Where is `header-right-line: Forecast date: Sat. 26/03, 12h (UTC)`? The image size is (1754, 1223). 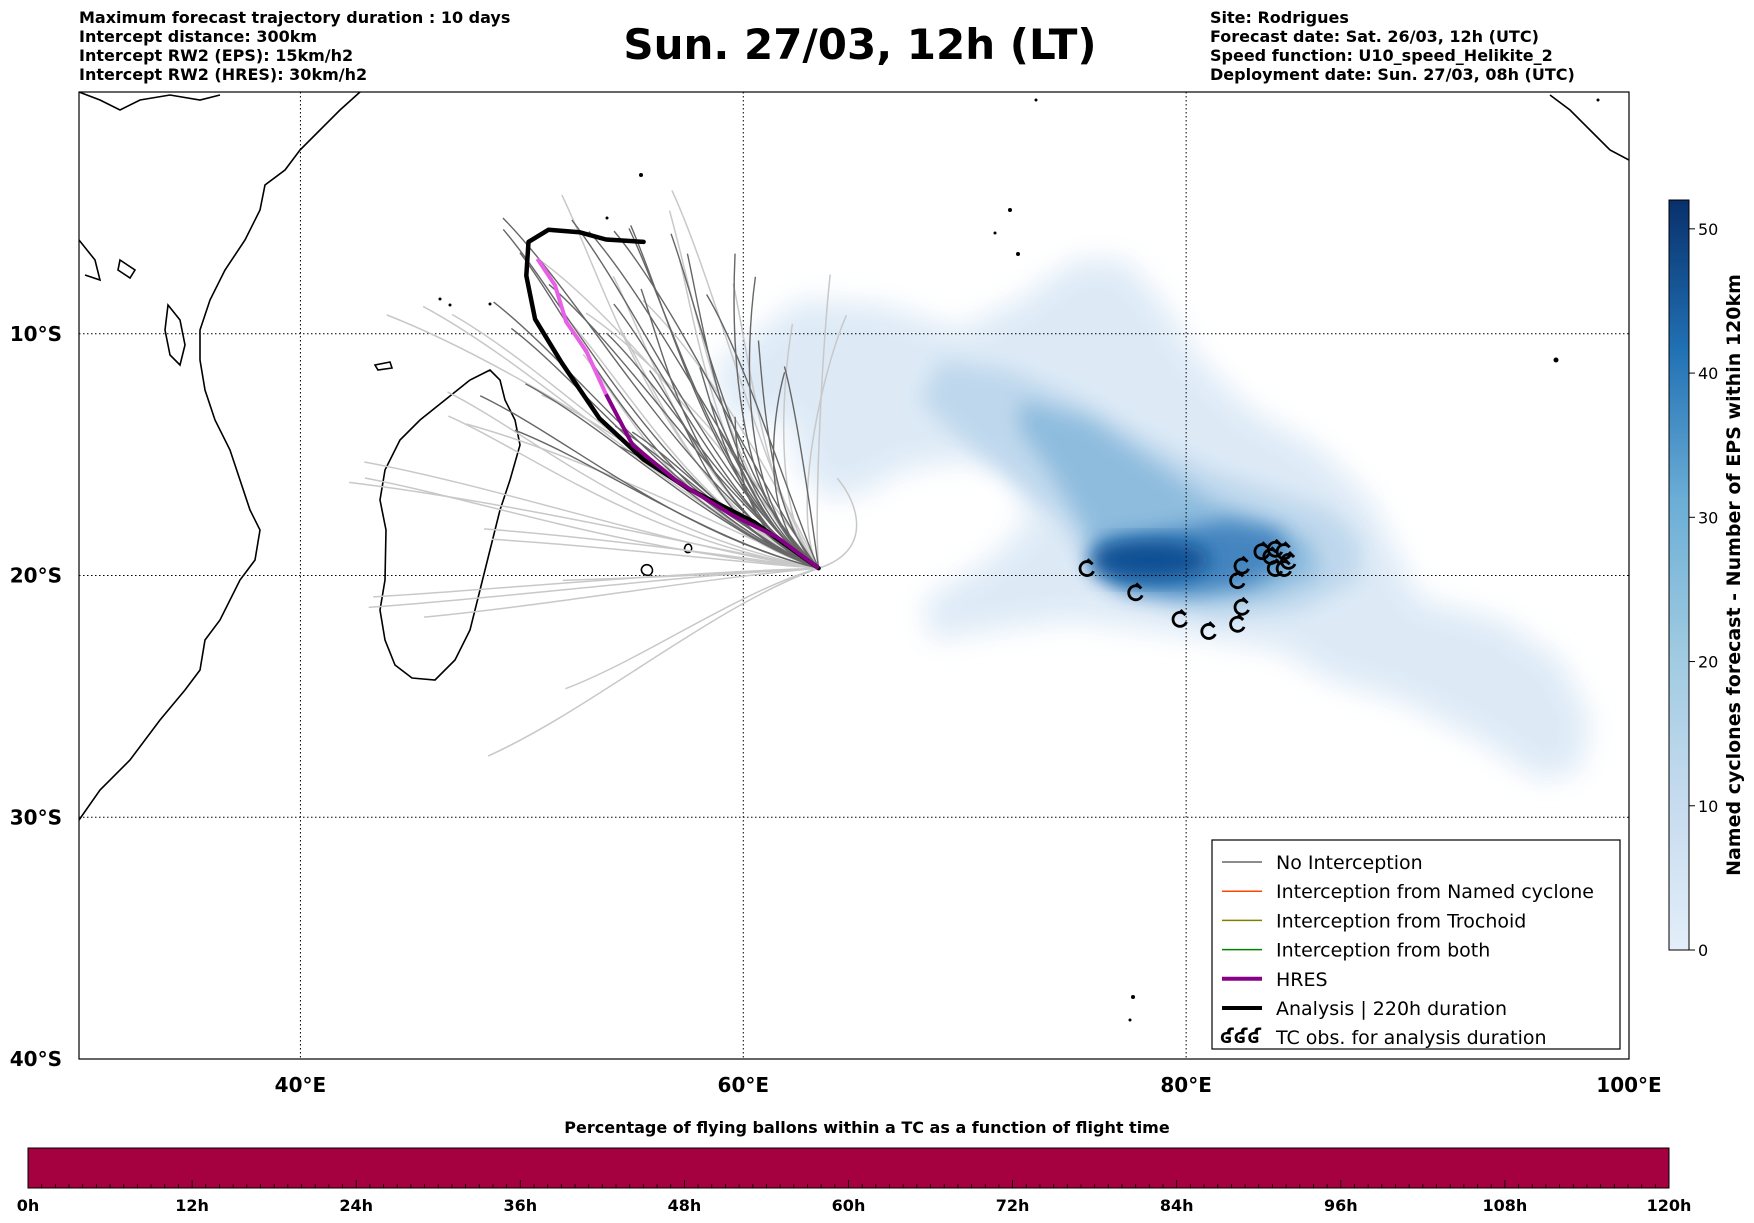
header-right-line: Forecast date: Sat. 26/03, 12h (UTC) is located at coordinates (1374, 36).